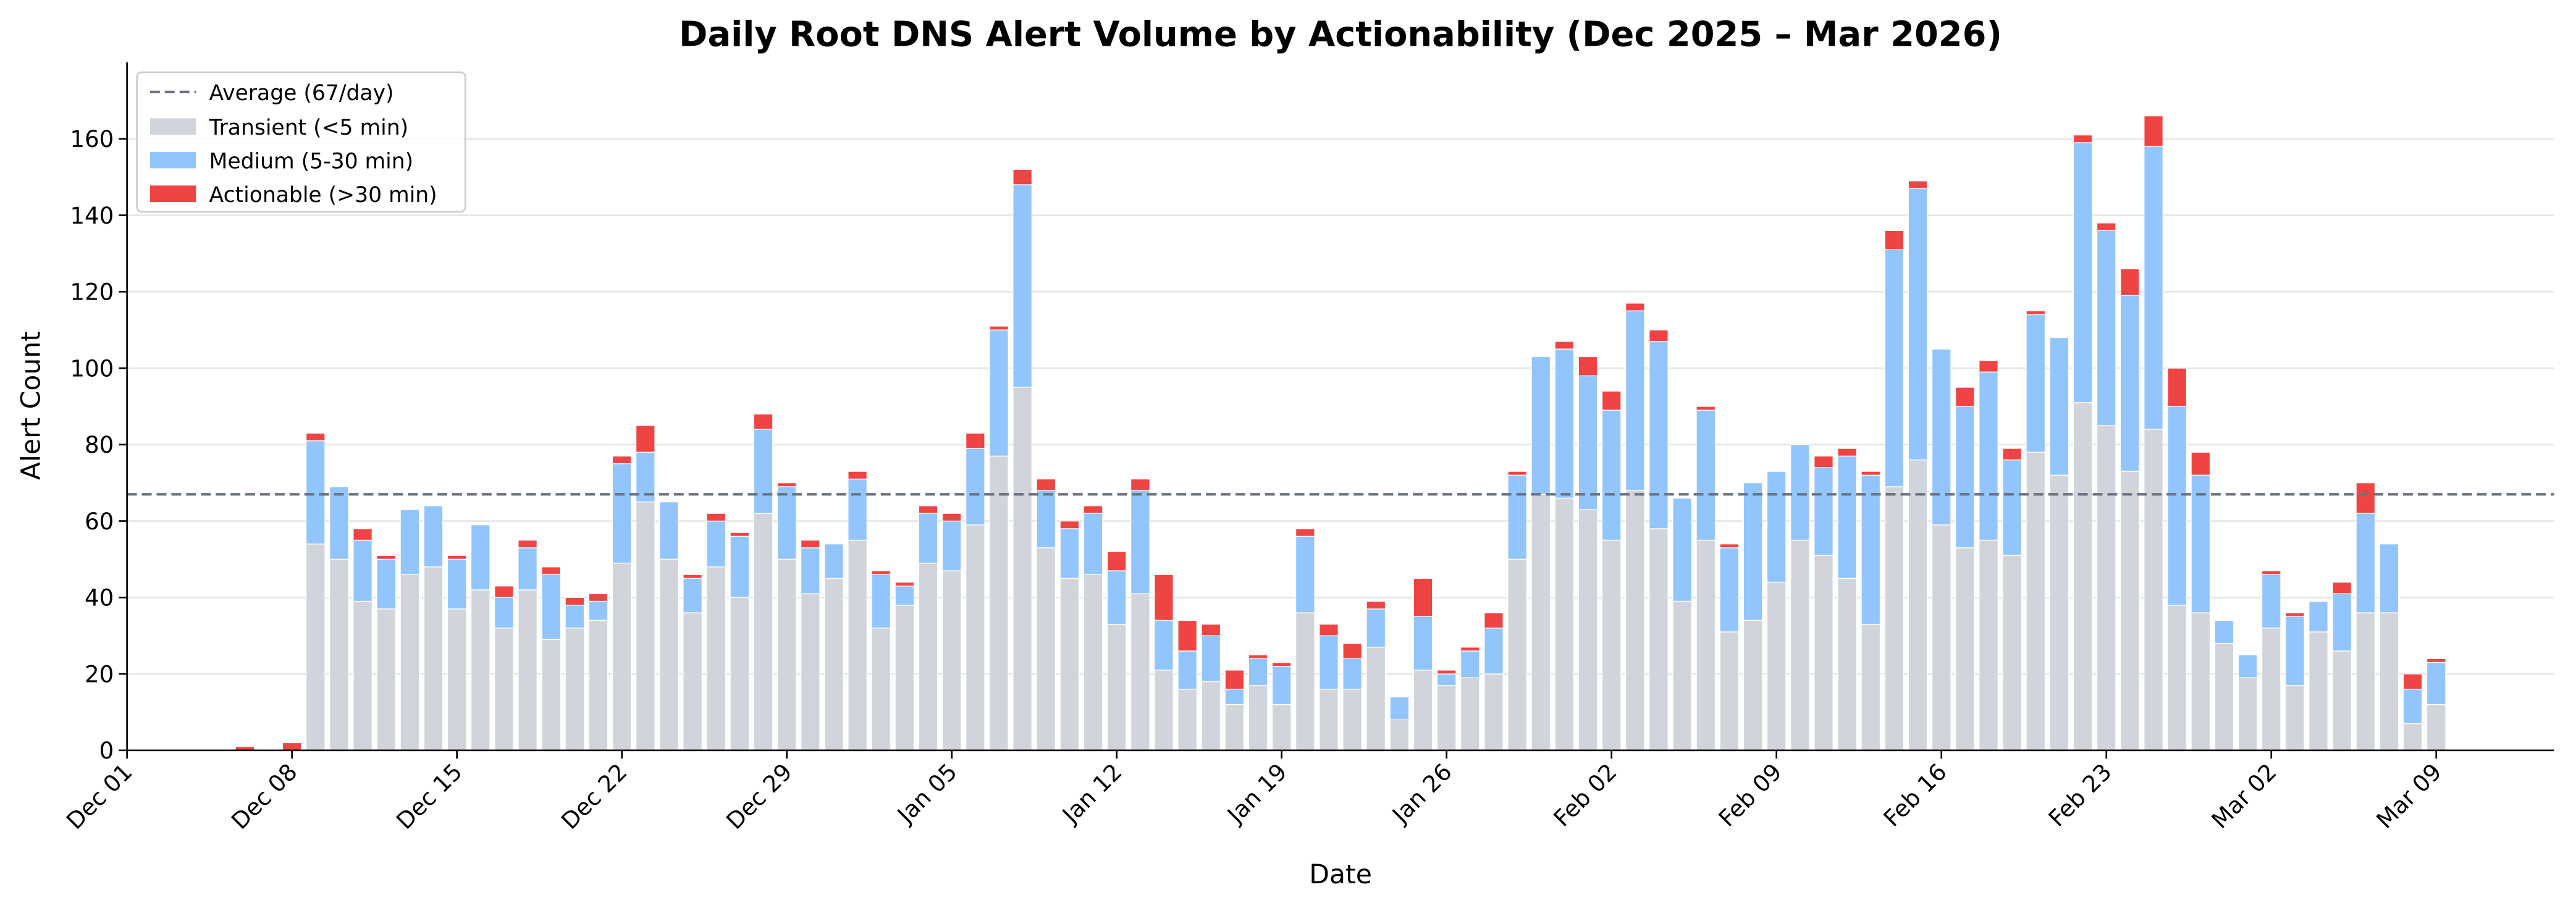  Describe the element at coordinates (1256, 794) in the screenshot. I see `x-tick-label: Jan 19` at that location.